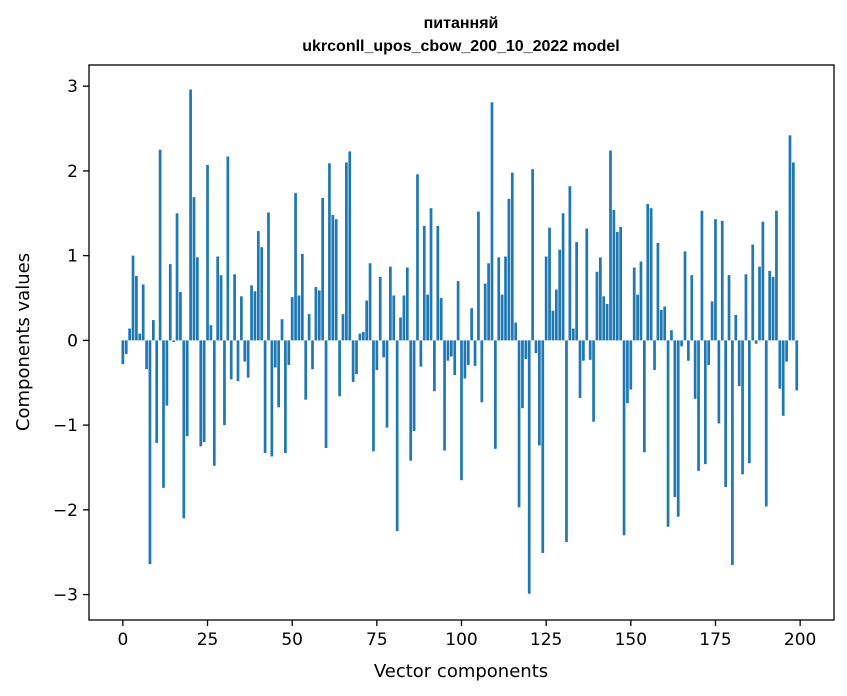 The image size is (847, 696). Describe the element at coordinates (461, 671) in the screenshot. I see `x-axis-label: Vector components` at that location.